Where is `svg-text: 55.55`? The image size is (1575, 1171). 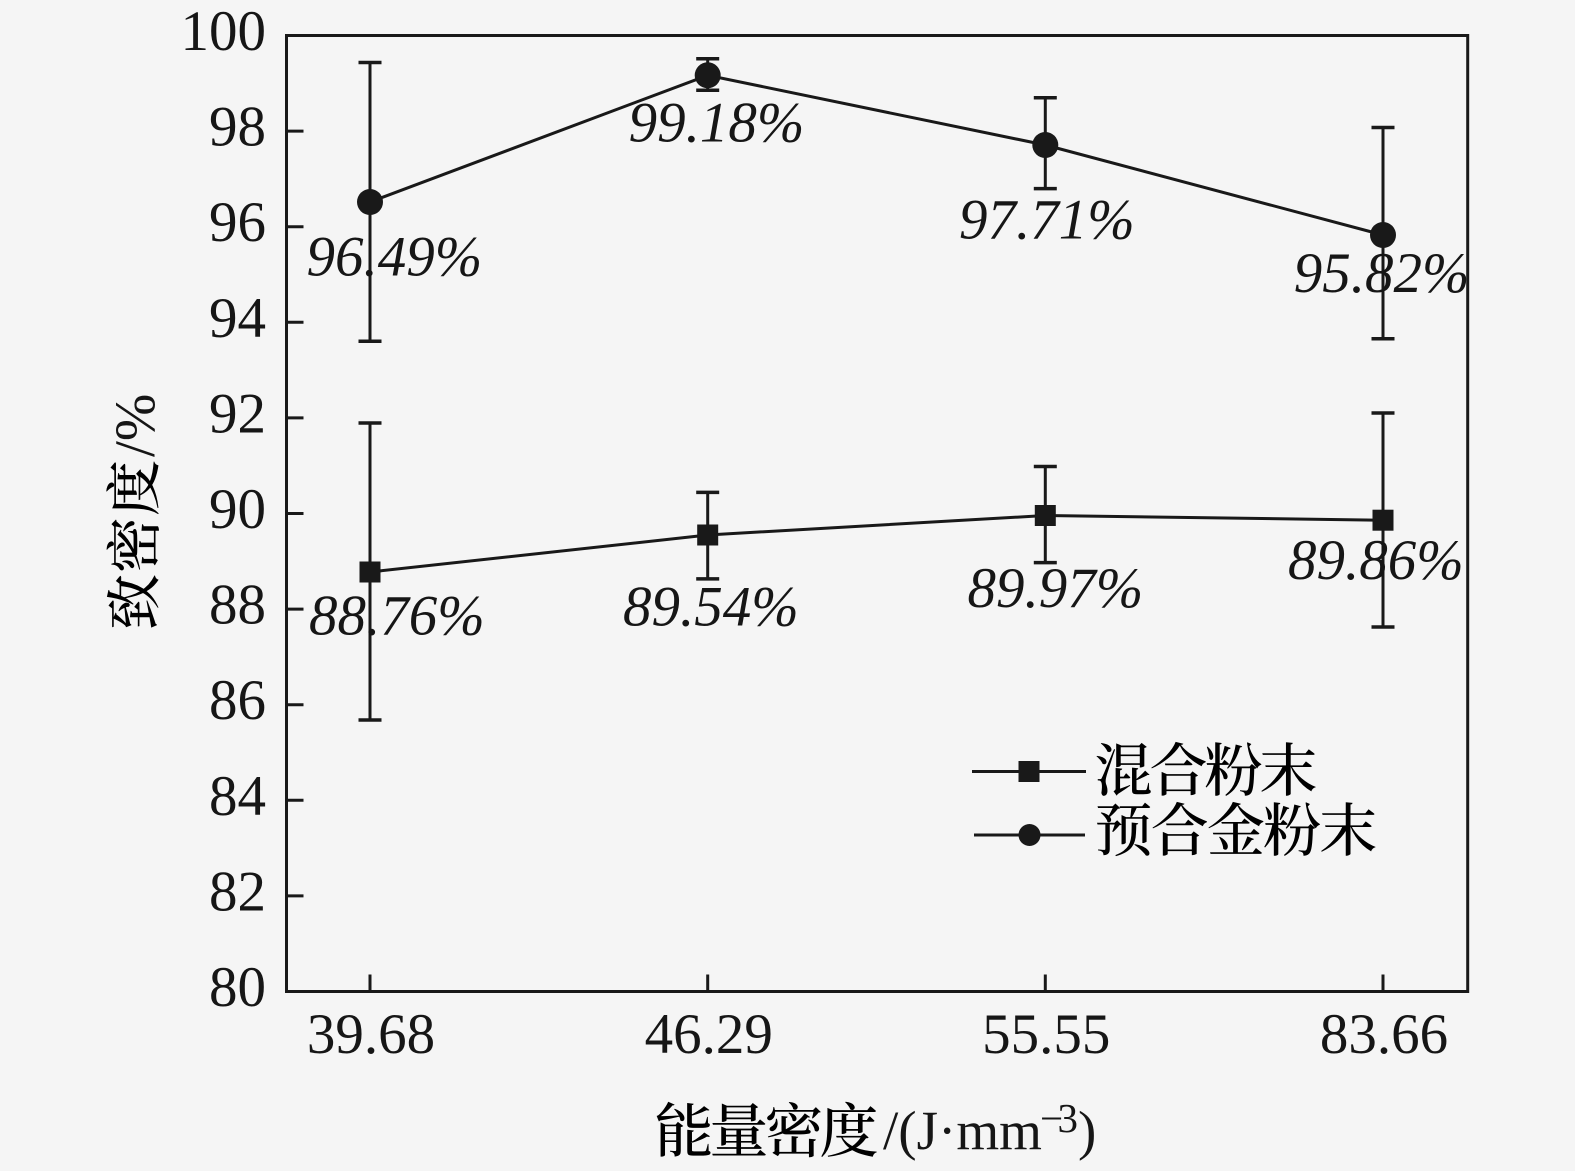 svg-text: 55.55 is located at coordinates (1046, 1034).